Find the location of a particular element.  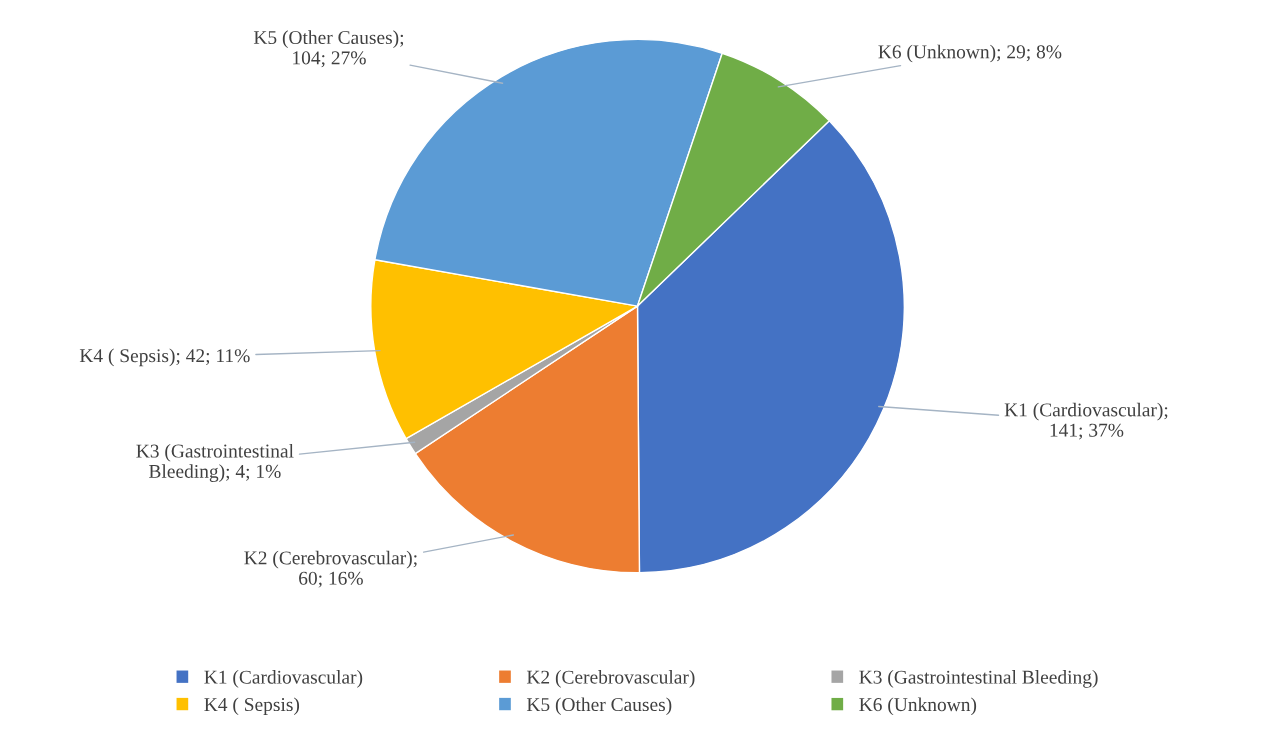

data-label: K5 (Other Causes); 104; 27% is located at coordinates (328, 49).